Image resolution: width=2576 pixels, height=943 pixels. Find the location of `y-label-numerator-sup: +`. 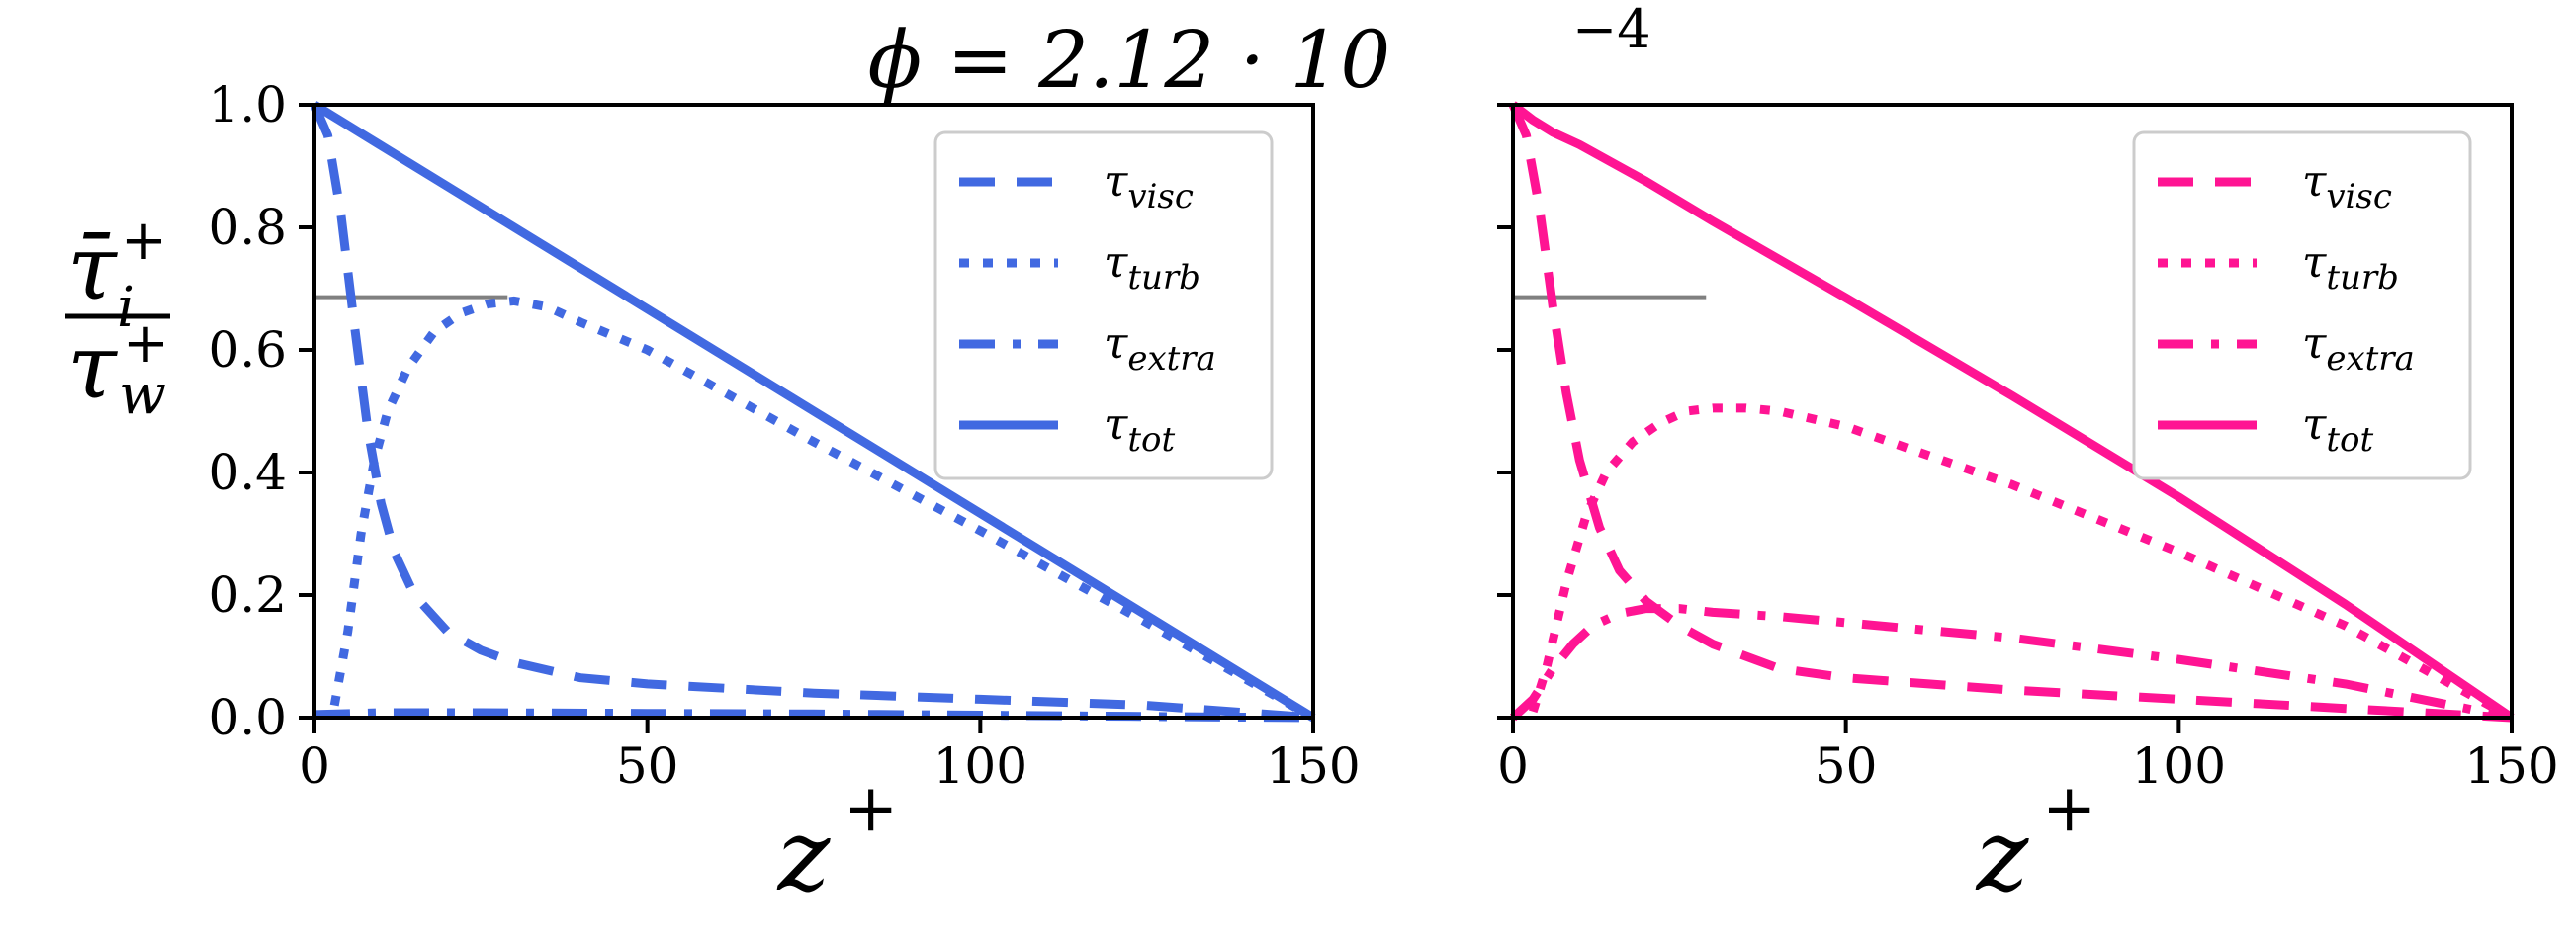

y-label-numerator-sup: + is located at coordinates (144, 241).